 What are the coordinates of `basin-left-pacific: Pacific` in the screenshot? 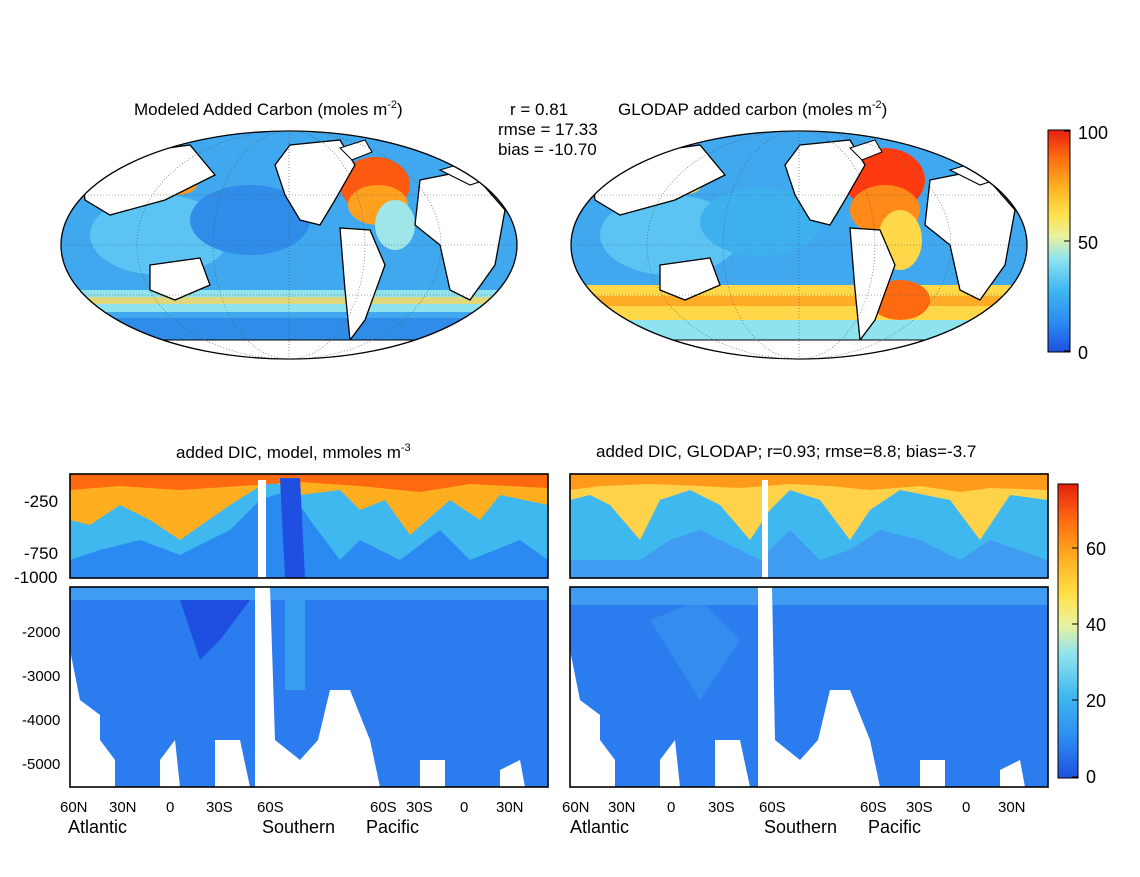 It's located at (393, 827).